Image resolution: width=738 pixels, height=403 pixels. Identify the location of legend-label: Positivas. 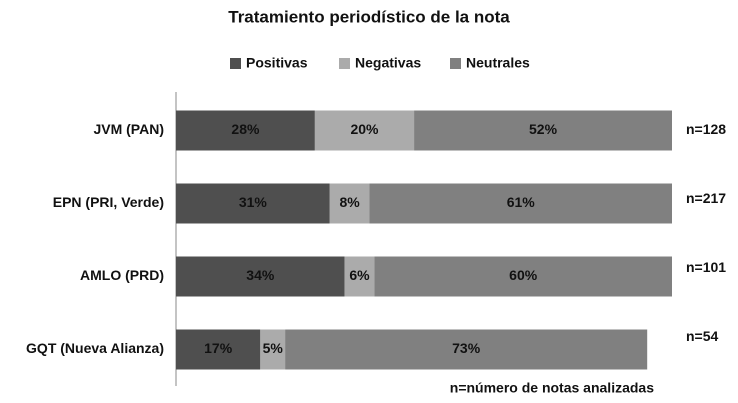
(277, 63).